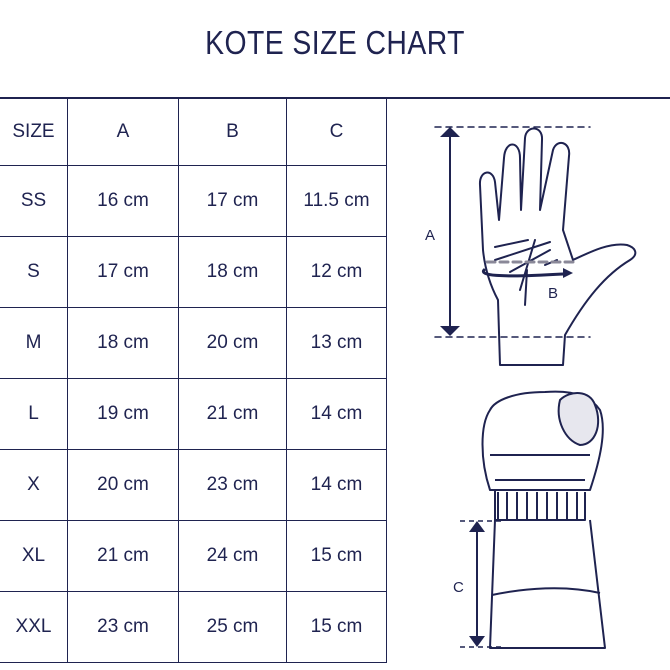 The height and width of the screenshot is (670, 670). Describe the element at coordinates (232, 272) in the screenshot. I see `b-cell: 18 cm` at that location.